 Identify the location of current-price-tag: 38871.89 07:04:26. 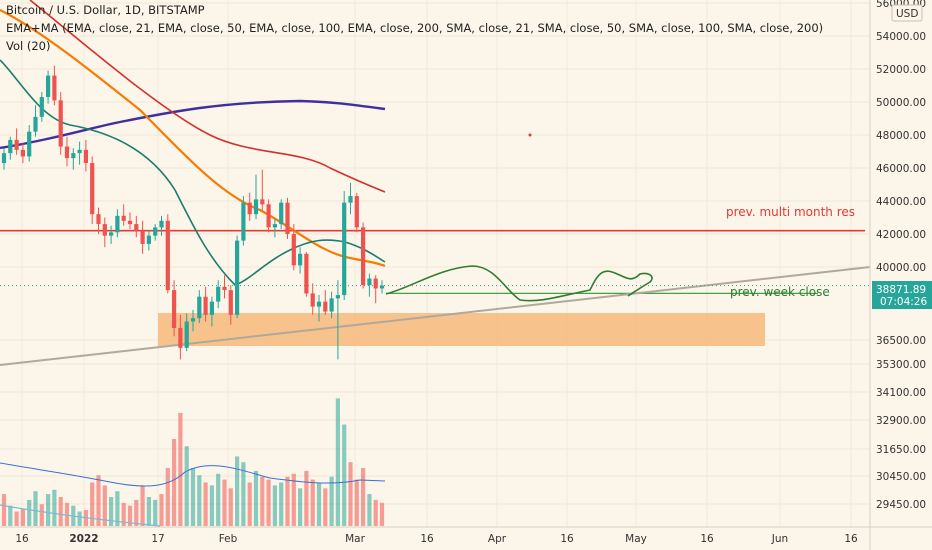
(902, 295).